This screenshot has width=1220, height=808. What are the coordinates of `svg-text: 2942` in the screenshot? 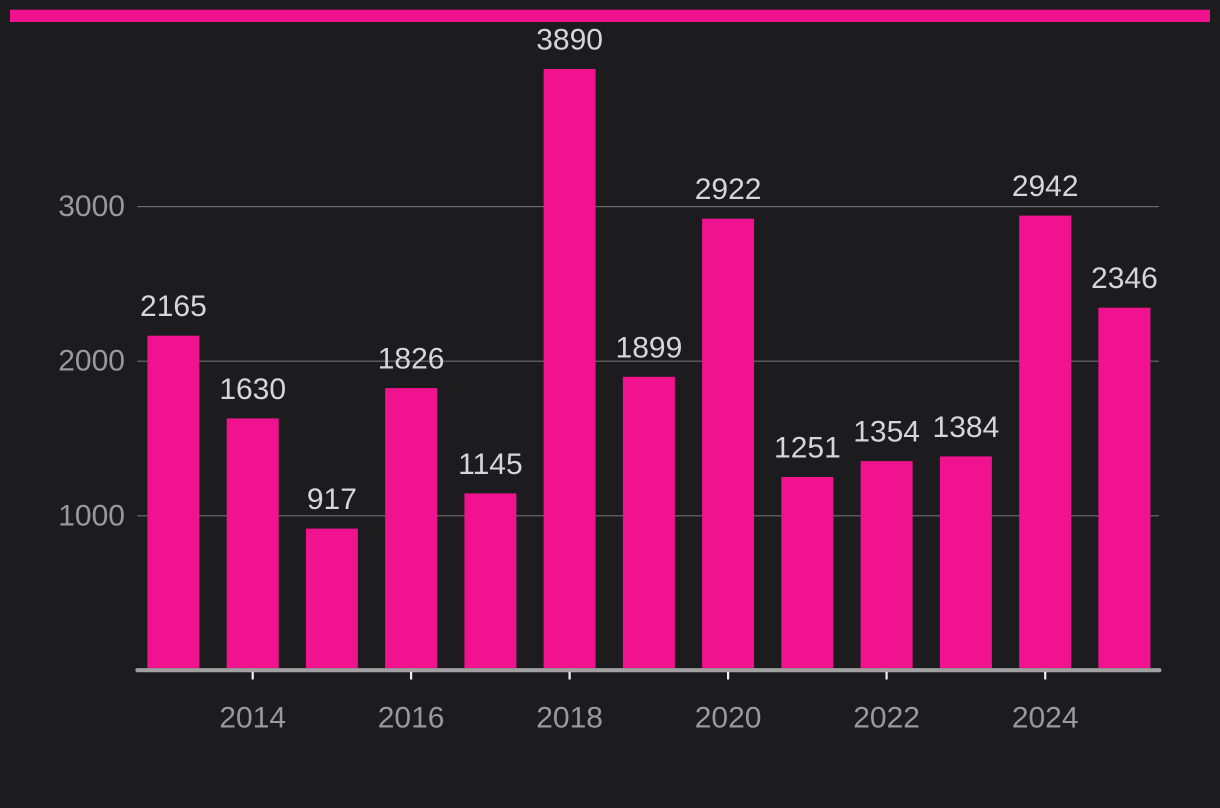 It's located at (1045, 186).